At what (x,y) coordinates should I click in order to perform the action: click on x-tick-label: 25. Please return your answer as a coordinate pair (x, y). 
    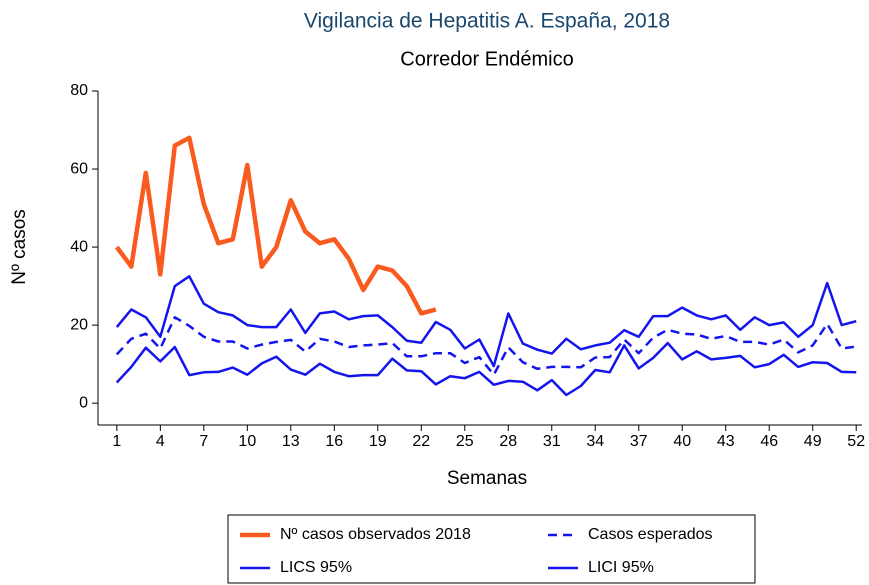
    Looking at the image, I should click on (465, 441).